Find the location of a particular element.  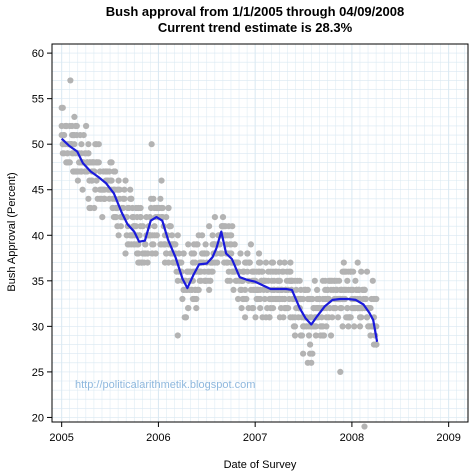

y-tick-label: 35 is located at coordinates (38, 282).